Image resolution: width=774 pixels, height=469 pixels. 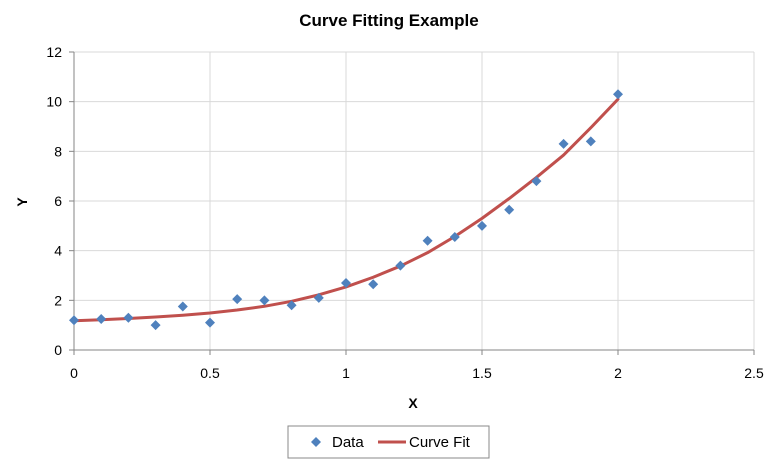 What do you see at coordinates (388, 442) in the screenshot?
I see `legend: Data Curve Fit` at bounding box center [388, 442].